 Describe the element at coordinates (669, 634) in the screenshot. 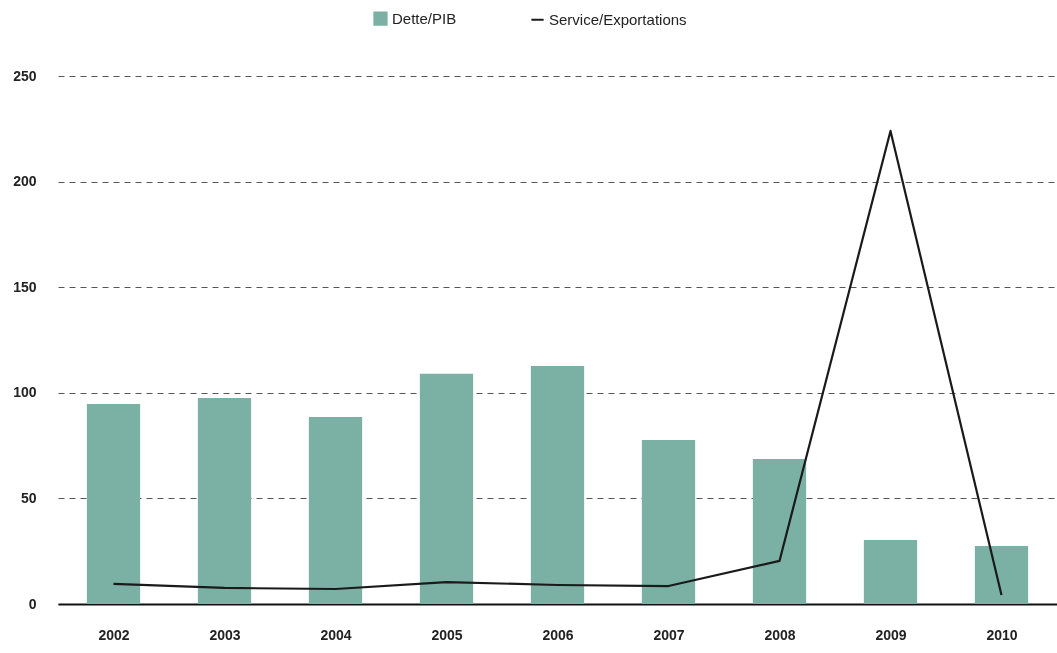

I see `x-tick-label: 2007` at that location.